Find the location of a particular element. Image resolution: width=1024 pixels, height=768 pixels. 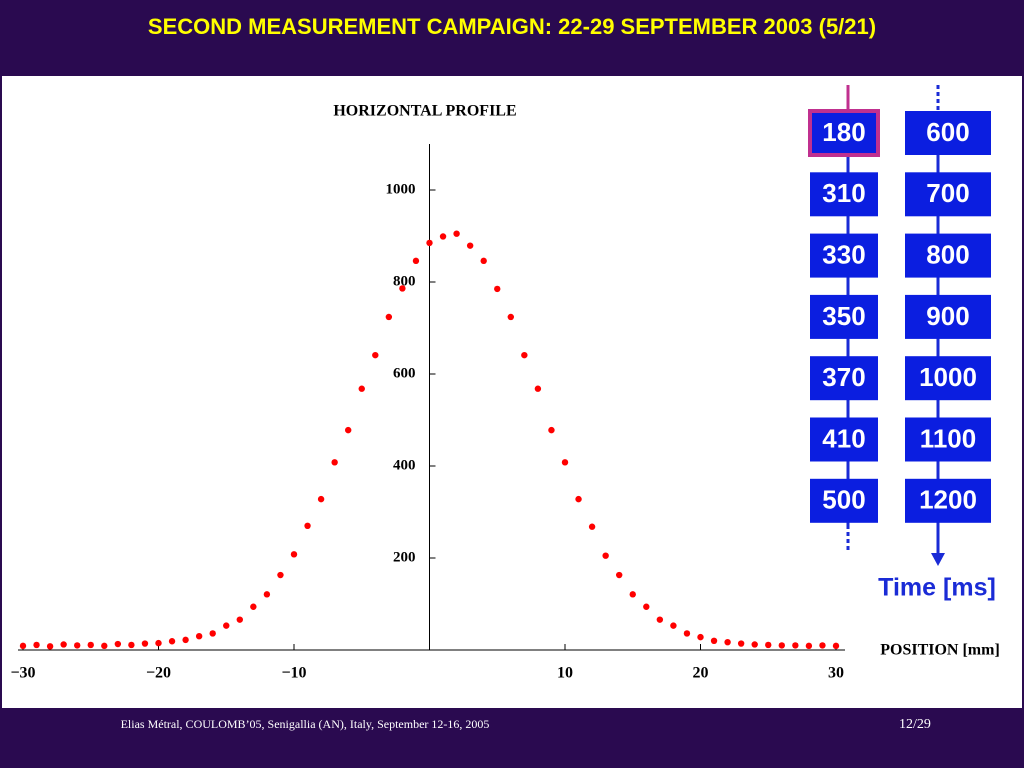

time-value: 1100 is located at coordinates (948, 438).